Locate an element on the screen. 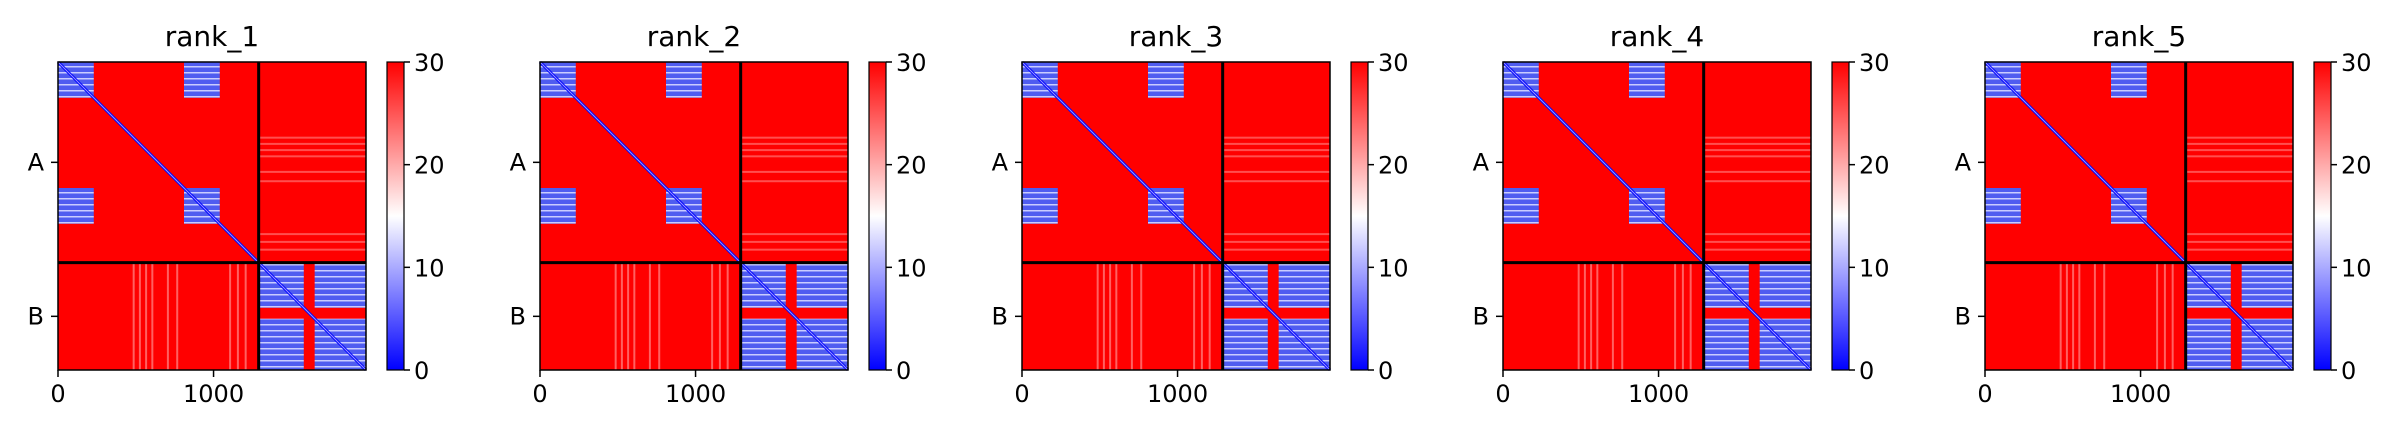 The width and height of the screenshot is (2401, 438). colorbar-tick-label: 10 is located at coordinates (429, 268).